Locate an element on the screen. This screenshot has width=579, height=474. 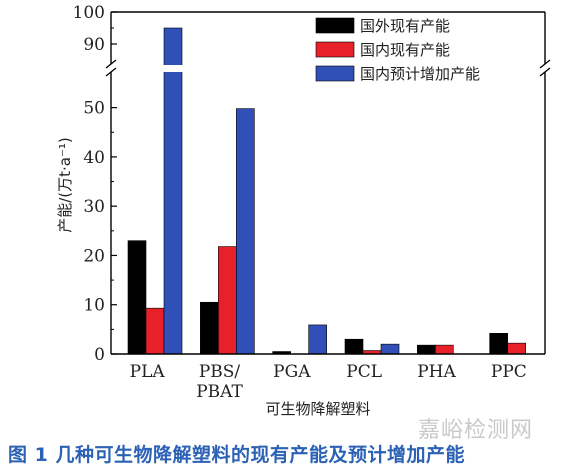
y-tick-label: 0 is located at coordinates (99, 355).